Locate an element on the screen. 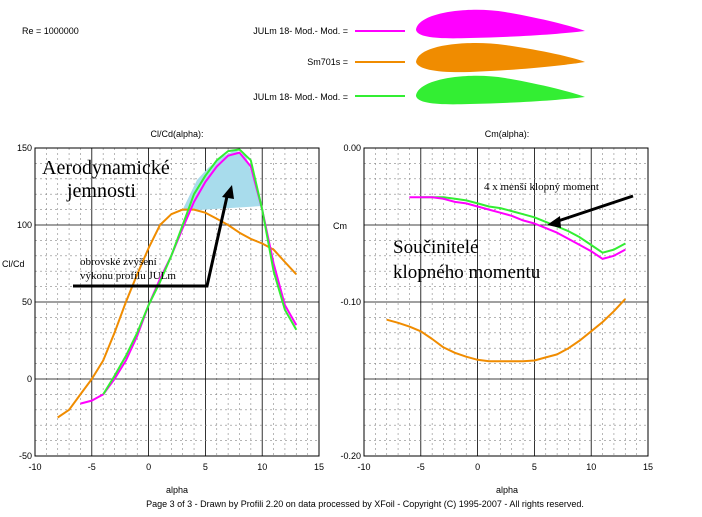  cm-series is located at coordinates (506, 279).